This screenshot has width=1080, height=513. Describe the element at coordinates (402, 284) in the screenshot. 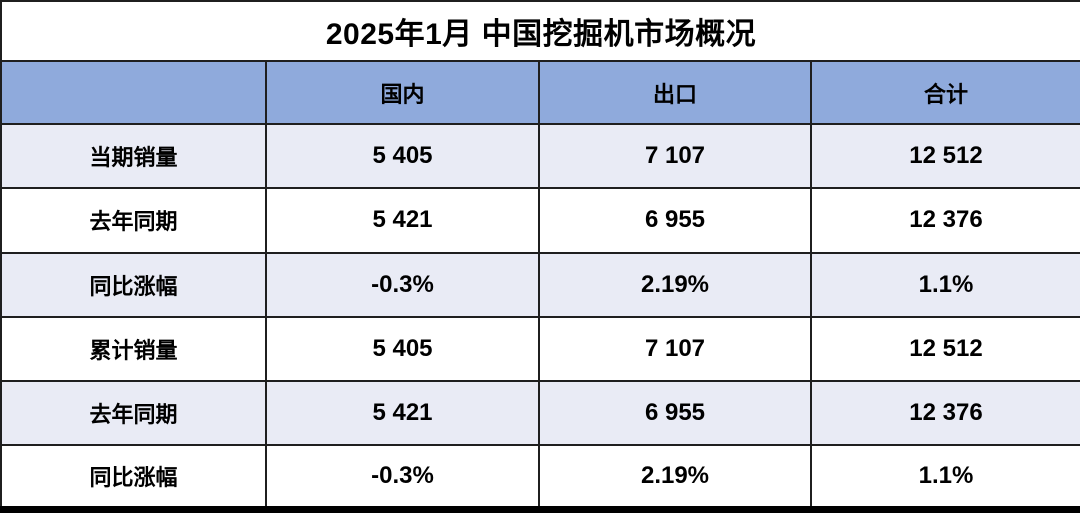

I see `cell-yoy-domestic: -0.3%` at that location.